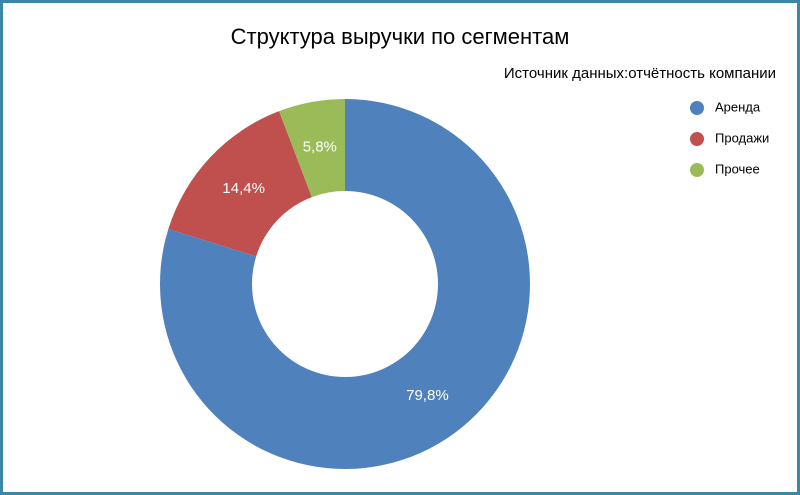 The height and width of the screenshot is (495, 800). What do you see at coordinates (640, 73) in the screenshot?
I see `chart-subtitle: Источник данных:отчётность компании` at bounding box center [640, 73].